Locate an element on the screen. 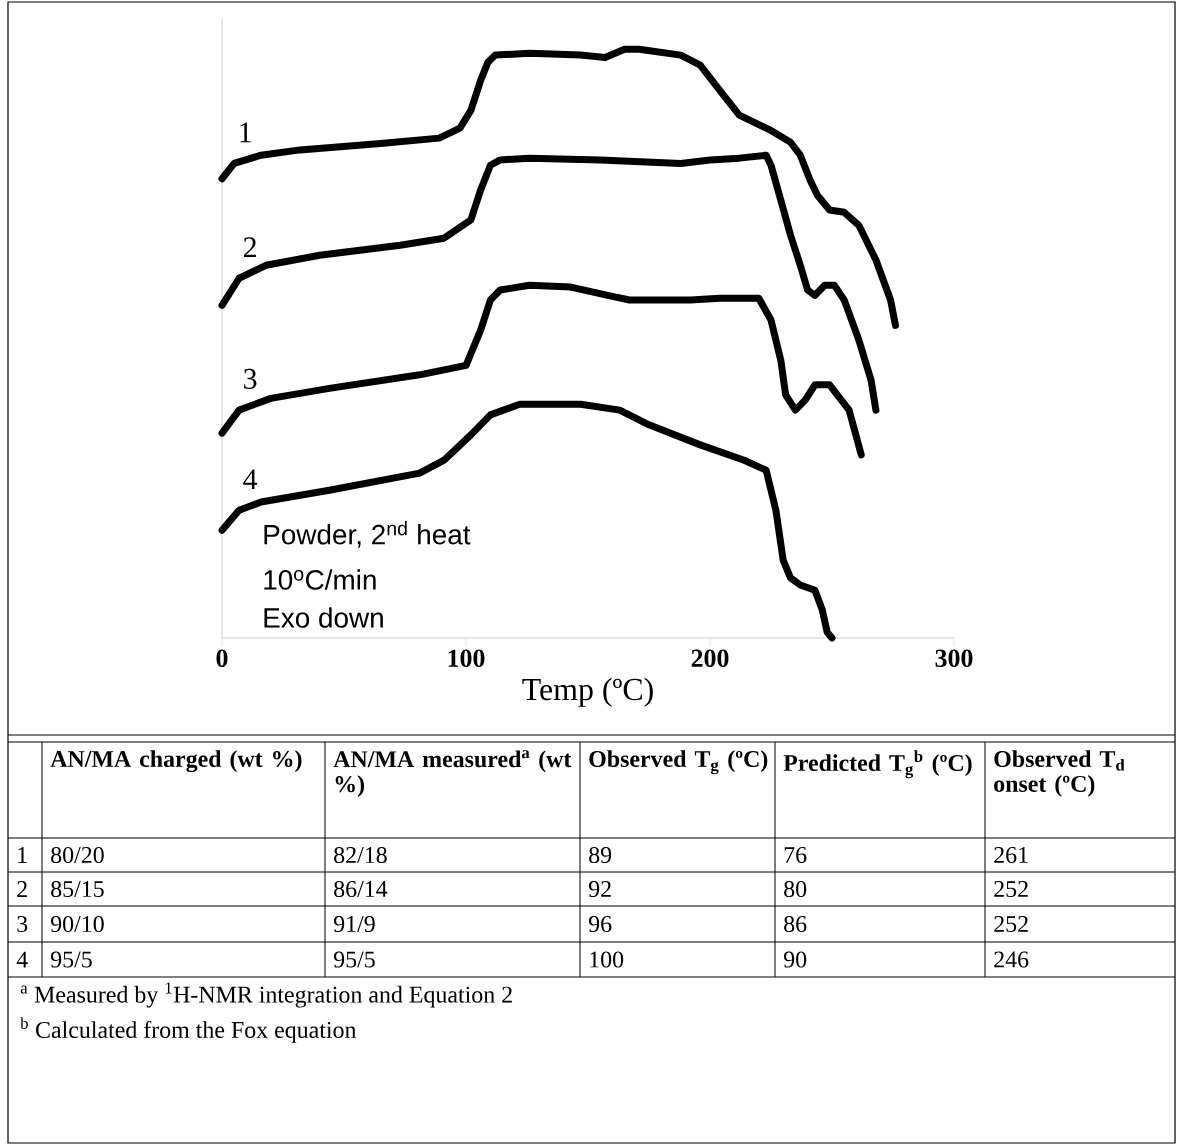 Image resolution: width=1179 pixels, height=1145 pixels. text: 4 is located at coordinates (22, 959).